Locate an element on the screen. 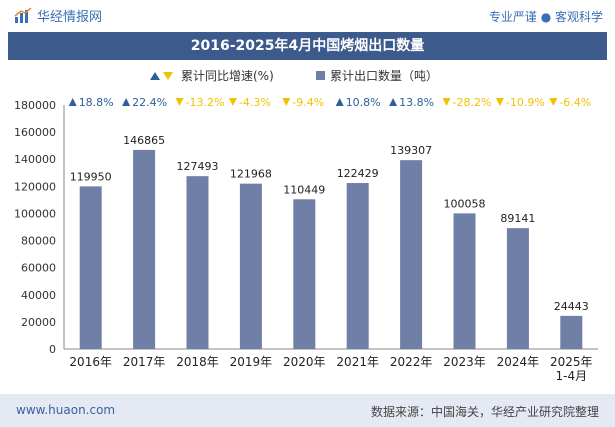 The height and width of the screenshot is (427, 615). footer: www.huaon.com 数据来源：中国海关，华经产业研究院整理 is located at coordinates (307, 410).